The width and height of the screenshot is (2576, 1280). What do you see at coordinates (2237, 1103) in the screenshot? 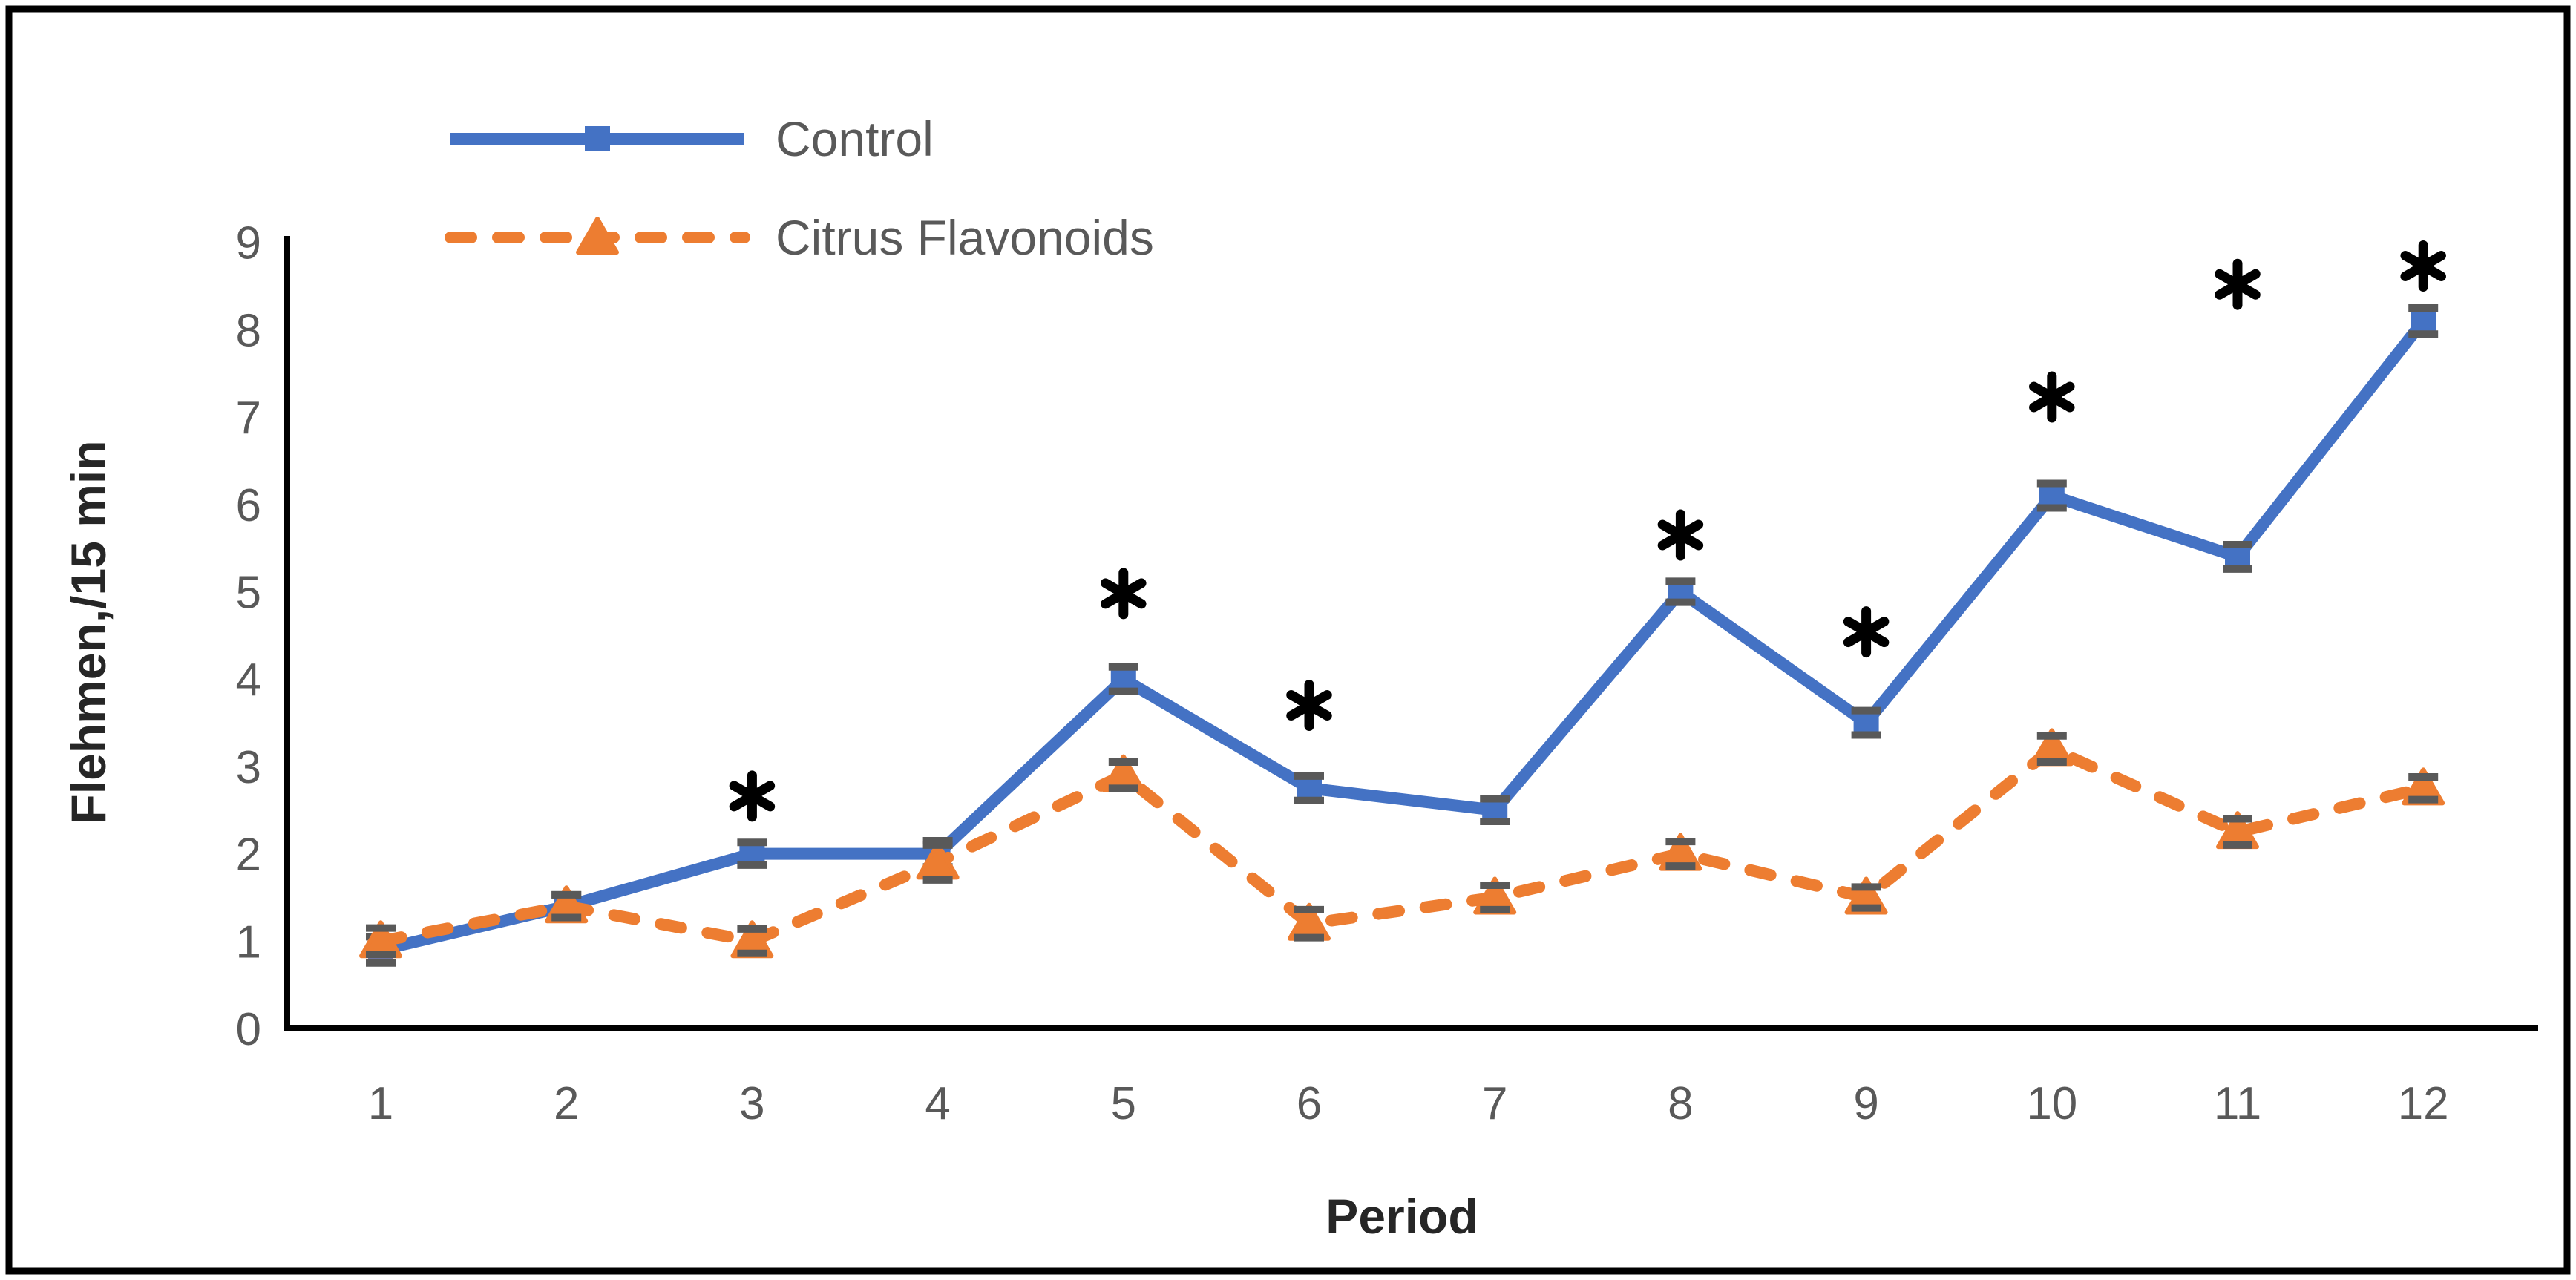
I see `x-tick-label: 11` at bounding box center [2237, 1103].